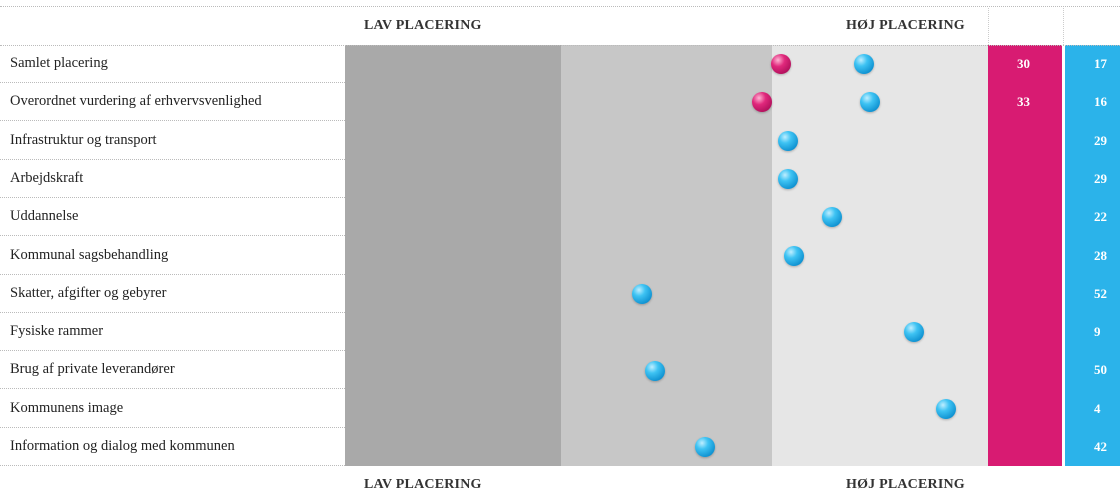 This screenshot has width=1120, height=493. I want to click on table-row: Infrastruktur og transport 29, so click(560, 141).